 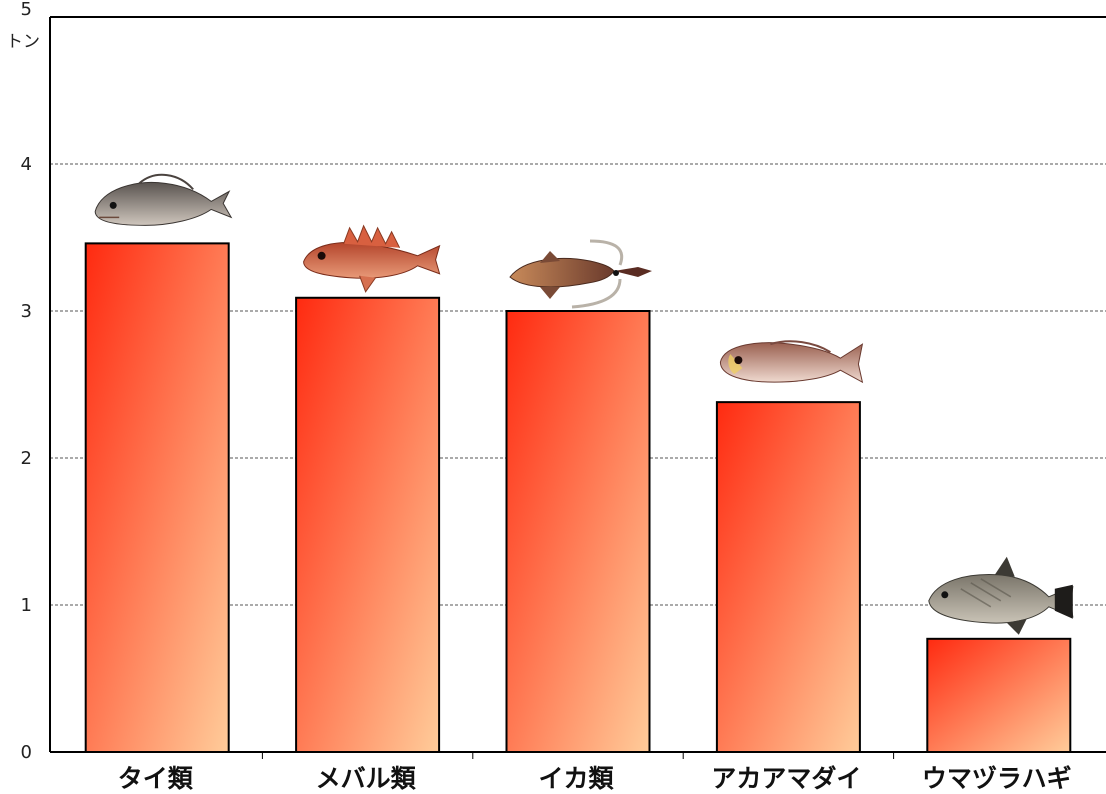 What do you see at coordinates (26, 458) in the screenshot?
I see `y-tick-label: 2` at bounding box center [26, 458].